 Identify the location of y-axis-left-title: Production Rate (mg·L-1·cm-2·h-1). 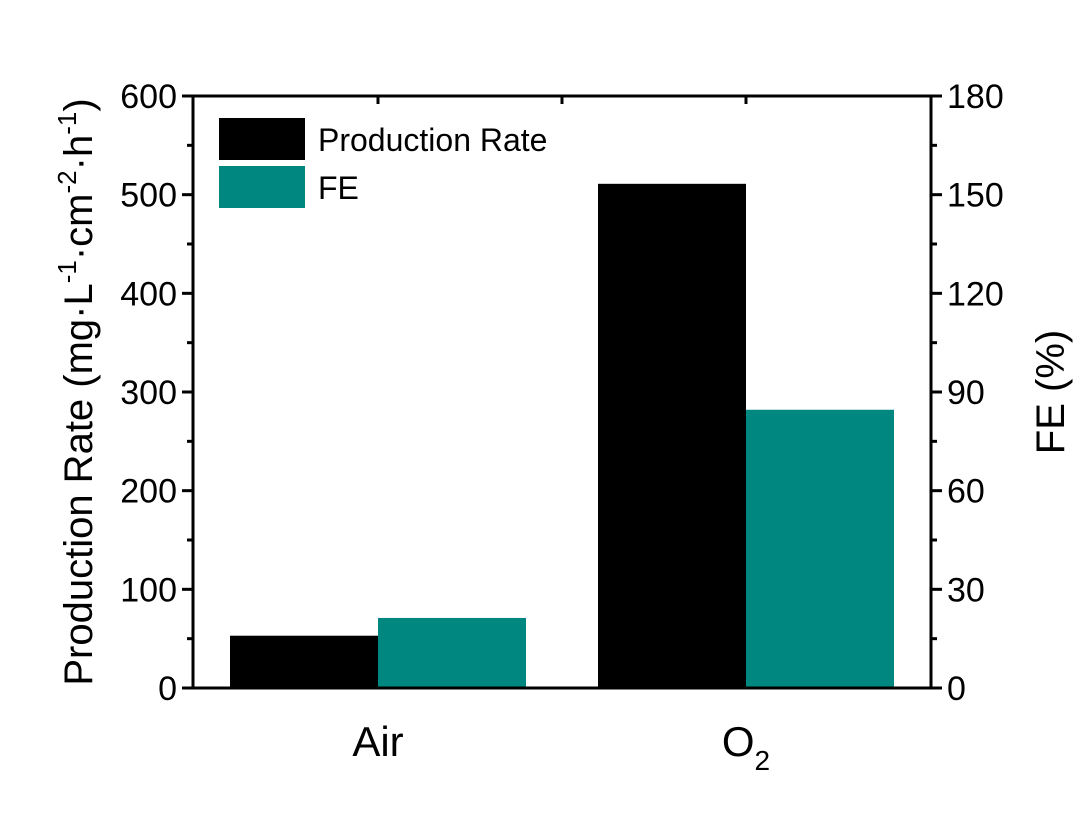
(76, 391).